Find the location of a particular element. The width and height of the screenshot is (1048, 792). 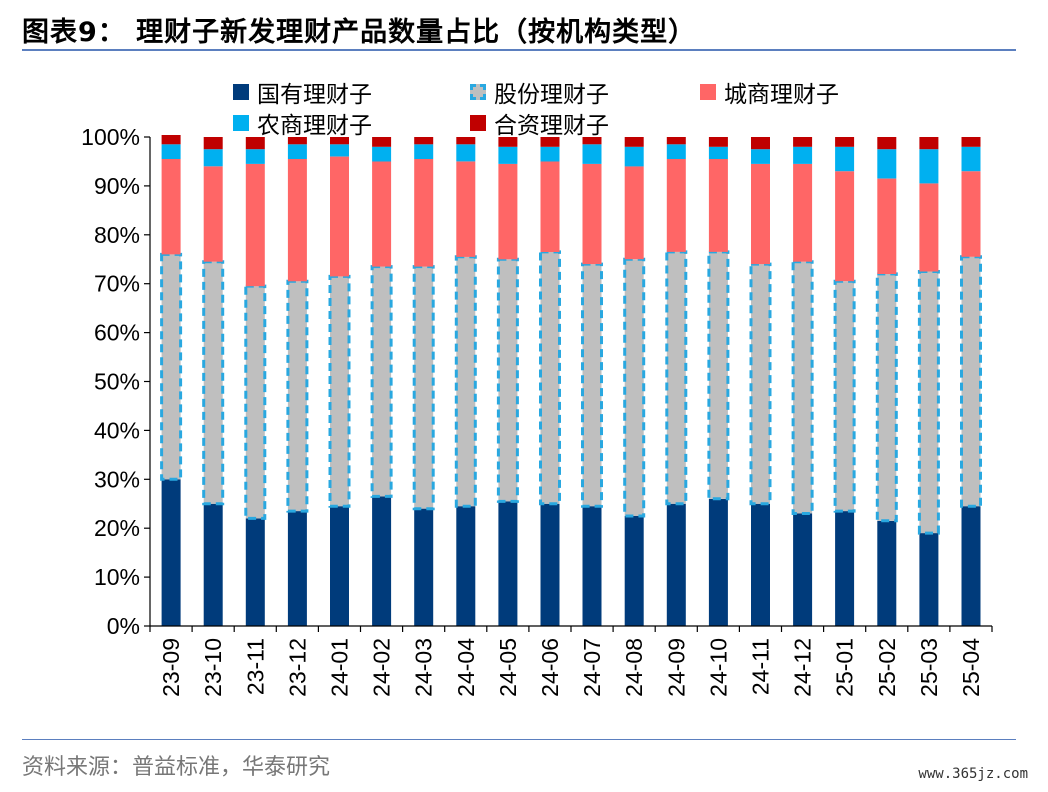

y-tick-label: 30% is located at coordinates (117, 479).